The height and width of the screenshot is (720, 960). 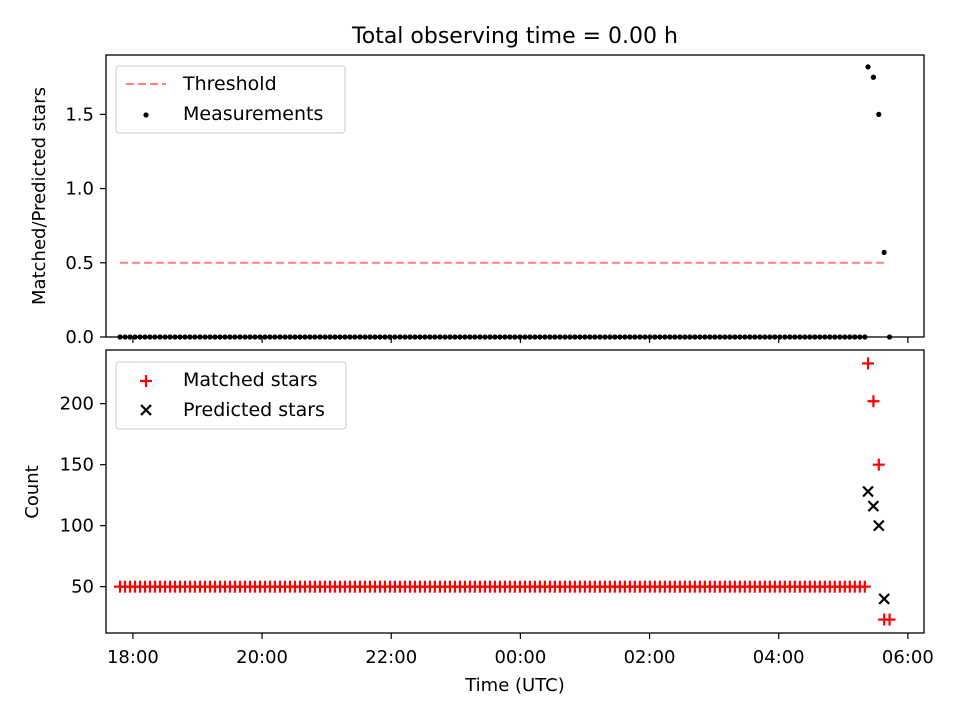 I want to click on bottom-legend-box, so click(x=231, y=395).